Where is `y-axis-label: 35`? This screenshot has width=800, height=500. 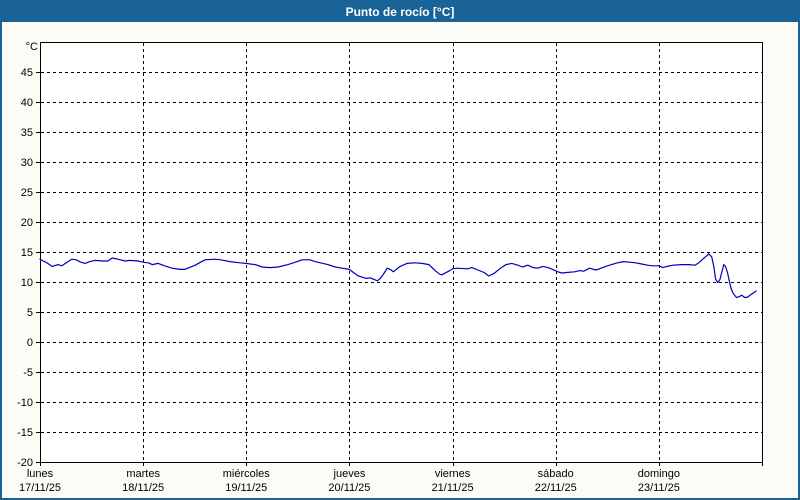
y-axis-label: 35 is located at coordinates (27, 133).